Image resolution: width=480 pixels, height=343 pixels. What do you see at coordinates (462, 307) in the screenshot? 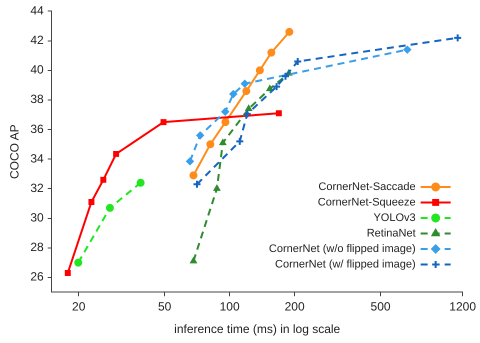
I see `x-tick-label: 1200` at bounding box center [462, 307].